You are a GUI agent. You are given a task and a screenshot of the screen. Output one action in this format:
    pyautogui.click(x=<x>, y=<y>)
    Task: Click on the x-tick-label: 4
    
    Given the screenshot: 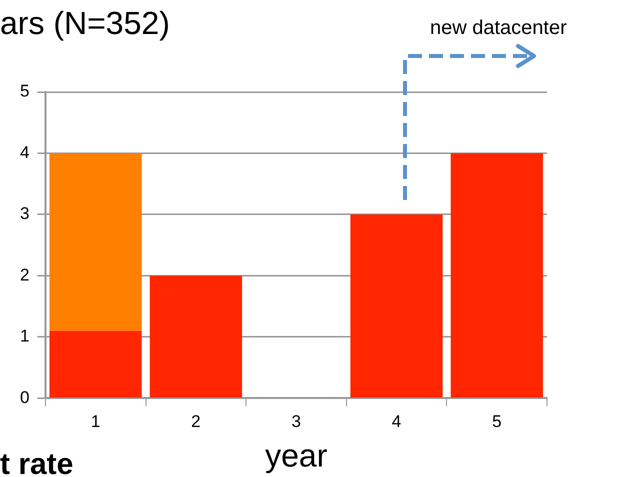 What is the action you would take?
    pyautogui.click(x=397, y=422)
    